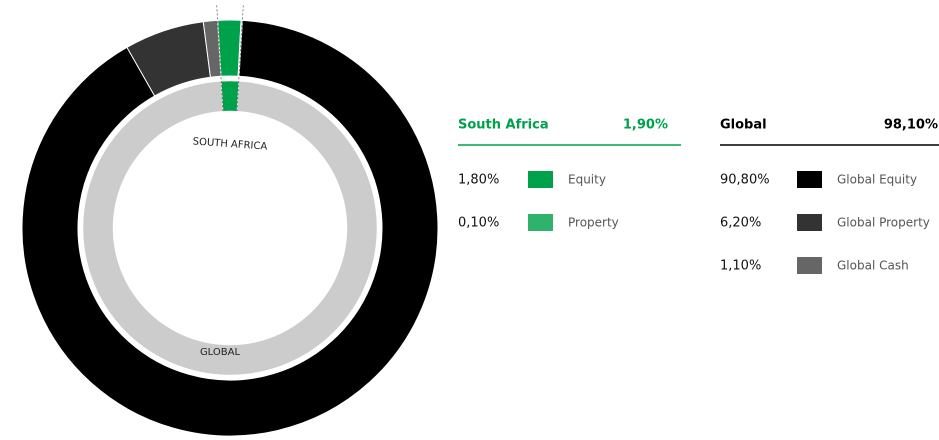 Image resolution: width=939 pixels, height=440 pixels. What do you see at coordinates (220, 352) in the screenshot?
I see `ring-label: GLOBAL` at bounding box center [220, 352].